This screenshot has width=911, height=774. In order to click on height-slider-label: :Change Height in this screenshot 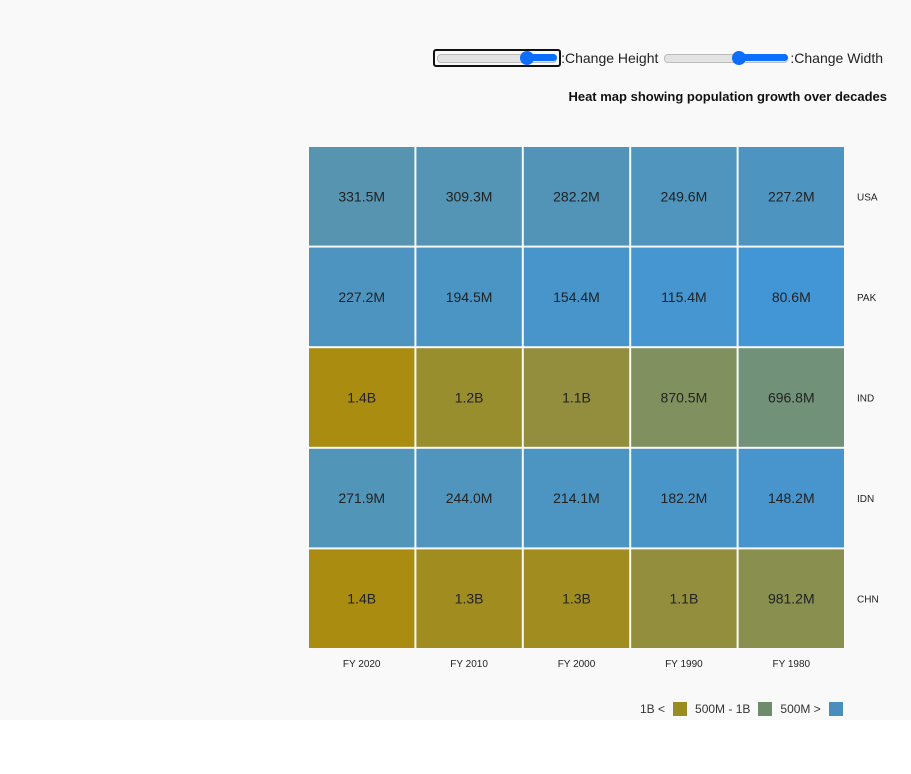, I will do `click(610, 58)`.